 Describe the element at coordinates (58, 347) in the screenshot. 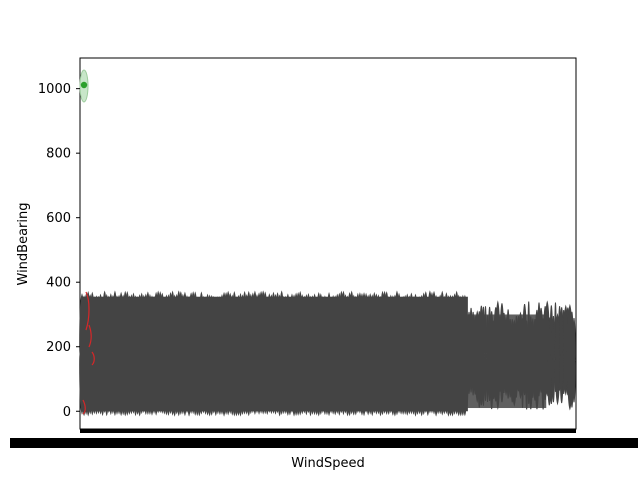

I see `y-tick-label: 200` at that location.